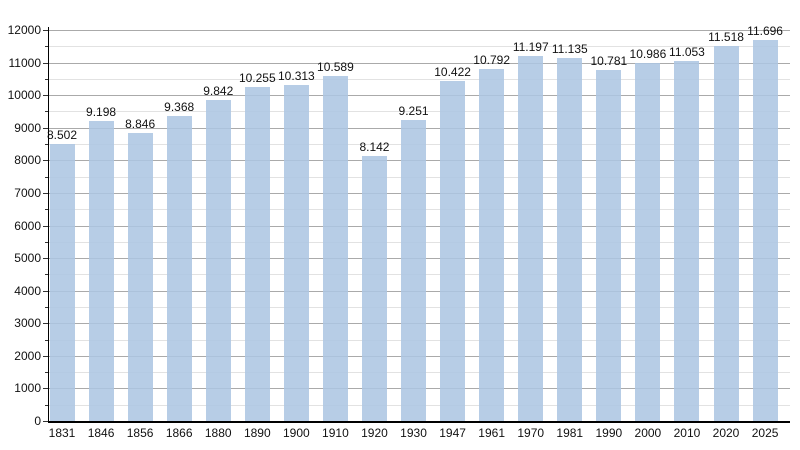 The image size is (800, 450). Describe the element at coordinates (24, 95) in the screenshot. I see `y-axis-tick-label: 10000` at that location.